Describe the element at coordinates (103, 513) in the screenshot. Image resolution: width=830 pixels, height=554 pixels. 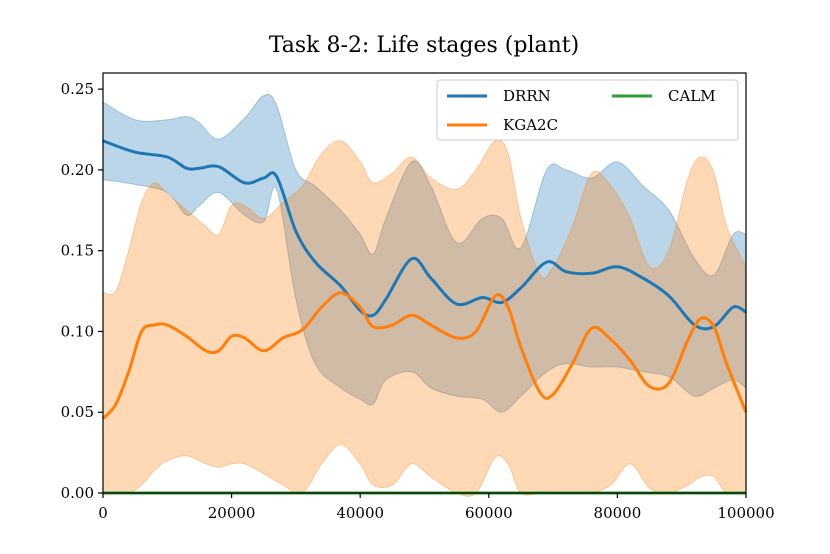
I see `x-tick-label: 0` at that location.